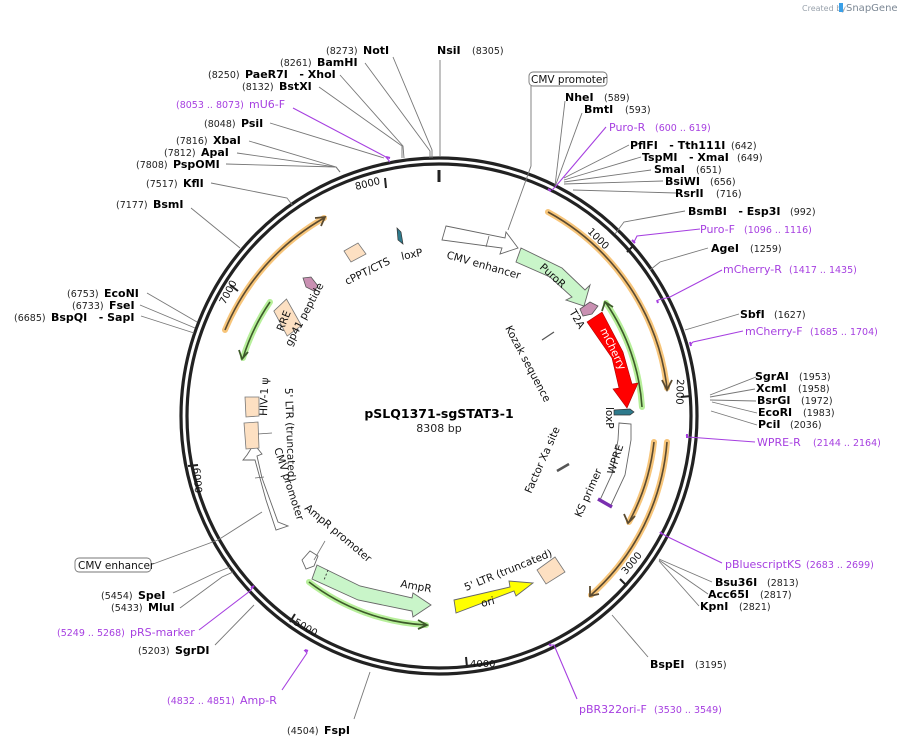 This screenshot has height=747, width=899. What do you see at coordinates (650, 709) in the screenshot?
I see `primer-pbr322ori-f: pBR322ori-F (3530 .. 3549)` at bounding box center [650, 709].